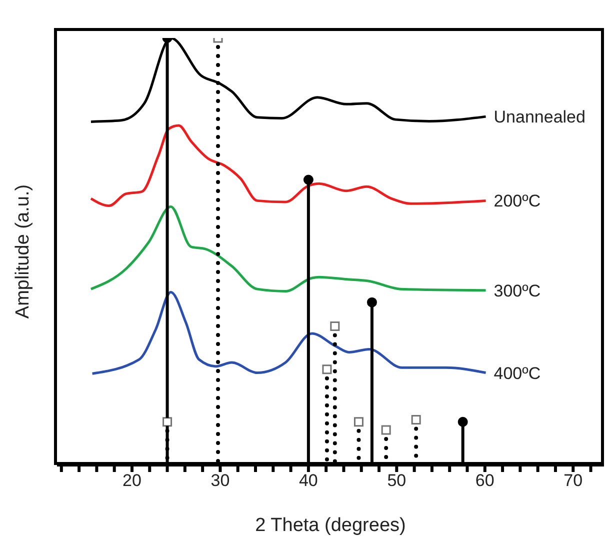 This screenshot has width=611, height=544. Describe the element at coordinates (517, 290) in the screenshot. I see `series-label: 300ºC` at that location.